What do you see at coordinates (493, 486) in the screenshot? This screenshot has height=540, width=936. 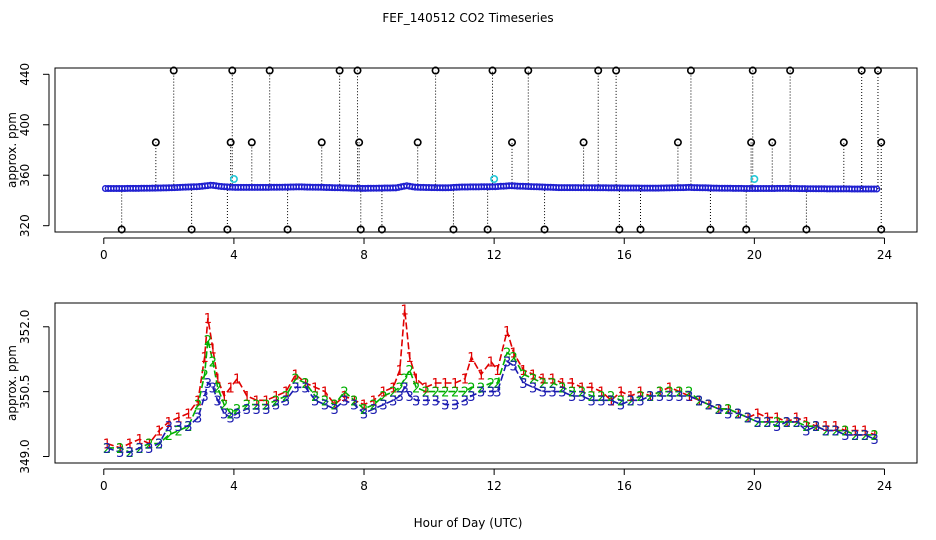 I see `smoothed-x-tick-label: 12` at bounding box center [493, 486].